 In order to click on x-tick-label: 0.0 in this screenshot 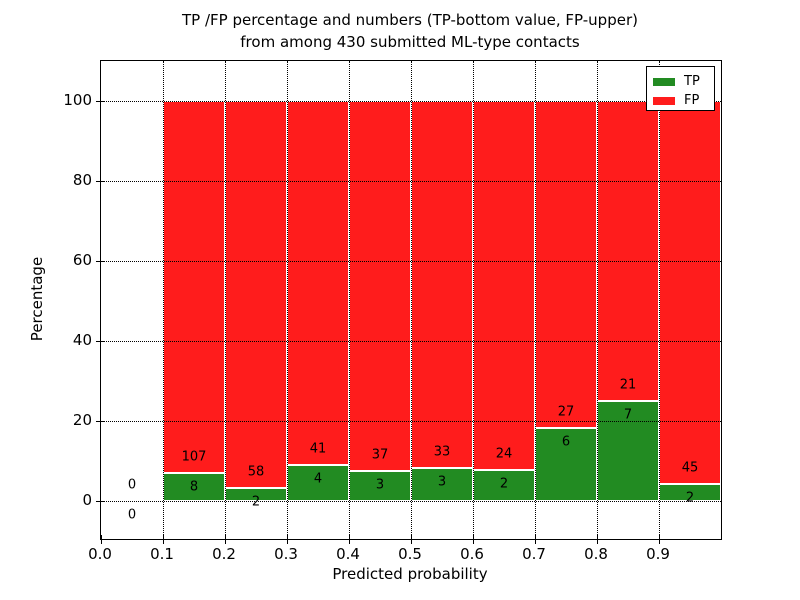, I will do `click(100, 554)`.